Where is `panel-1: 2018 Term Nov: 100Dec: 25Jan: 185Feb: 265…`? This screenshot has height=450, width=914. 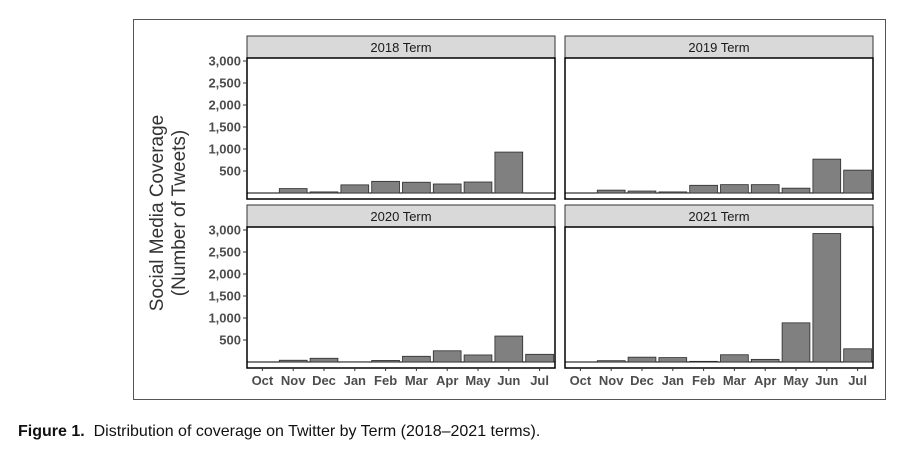 panel-1: 2018 Term Nov: 100Dec: 25Jan: 185Feb: 265… is located at coordinates (382, 117).